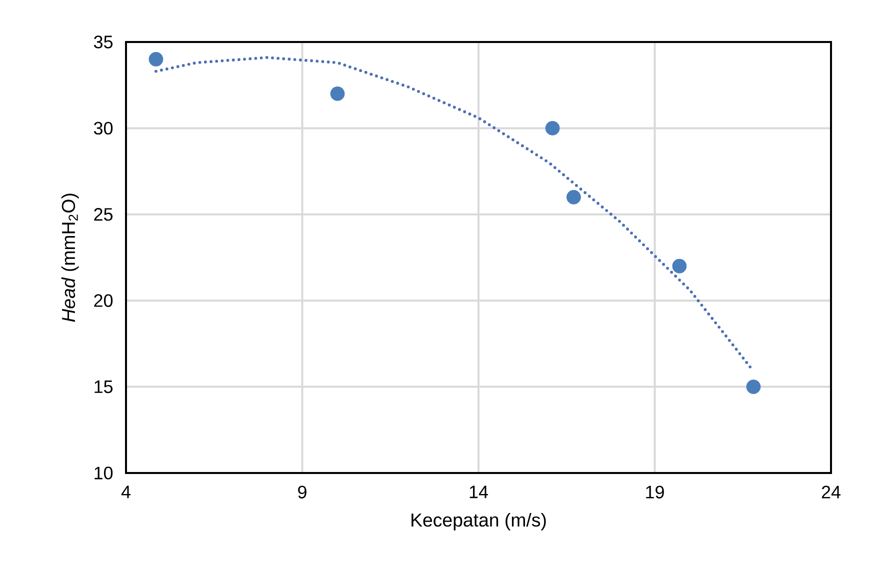 This screenshot has height=588, width=887. What do you see at coordinates (103, 214) in the screenshot?
I see `y-tick-label: 25` at bounding box center [103, 214].